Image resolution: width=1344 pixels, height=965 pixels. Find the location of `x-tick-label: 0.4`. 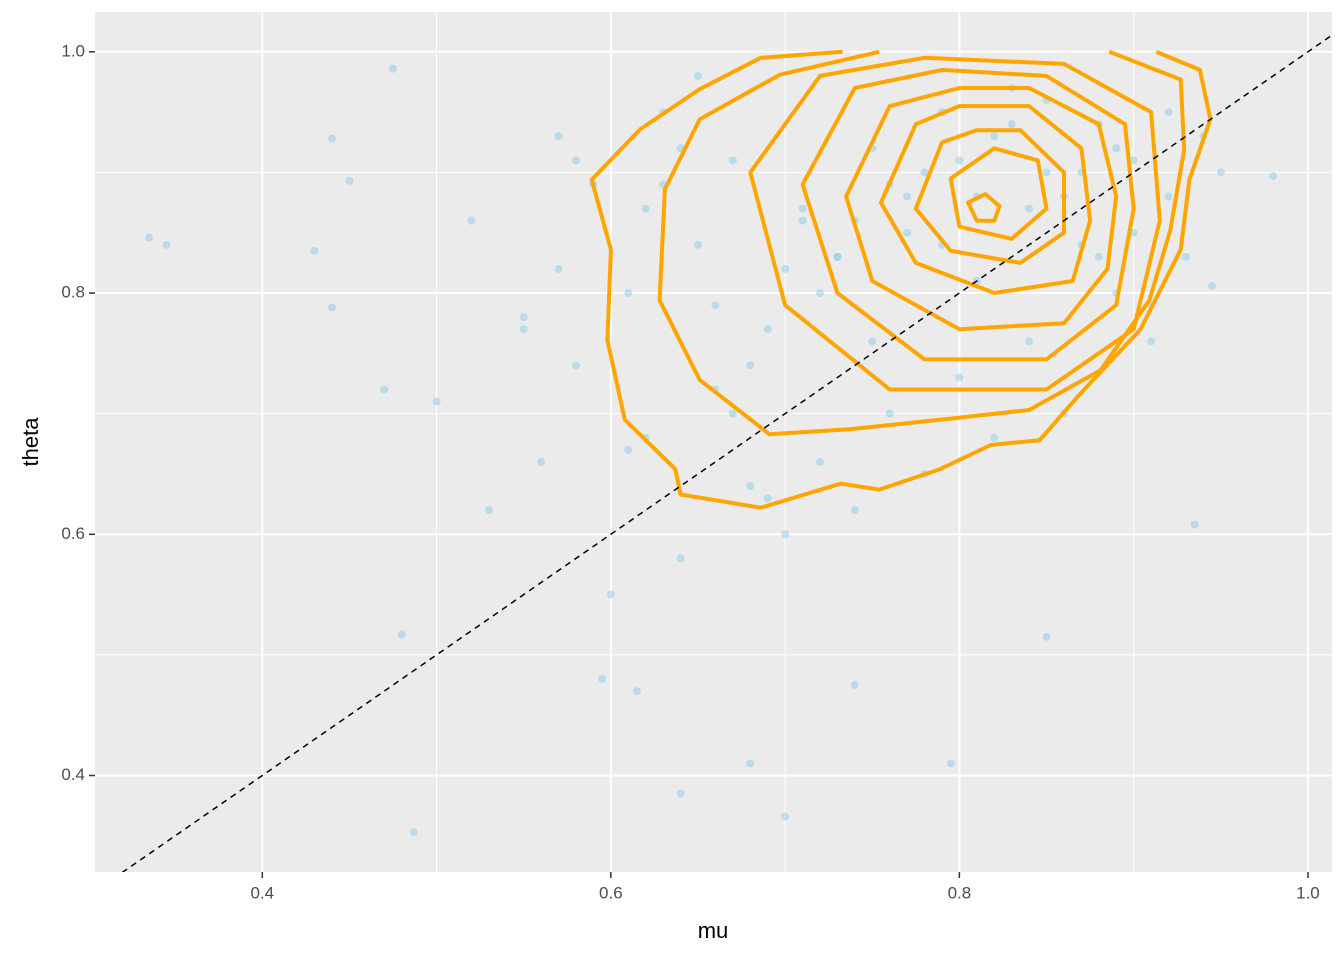

x-tick-label: 0.4 is located at coordinates (262, 892).